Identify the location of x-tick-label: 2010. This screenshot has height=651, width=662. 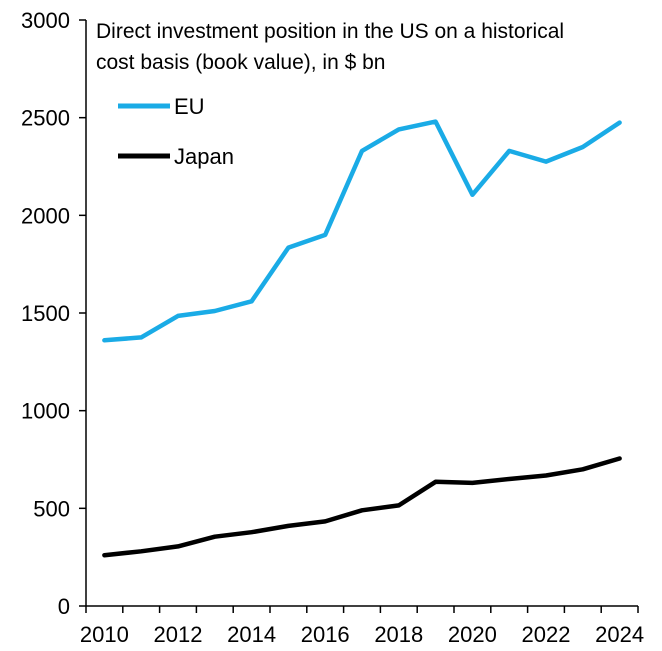
(104, 634).